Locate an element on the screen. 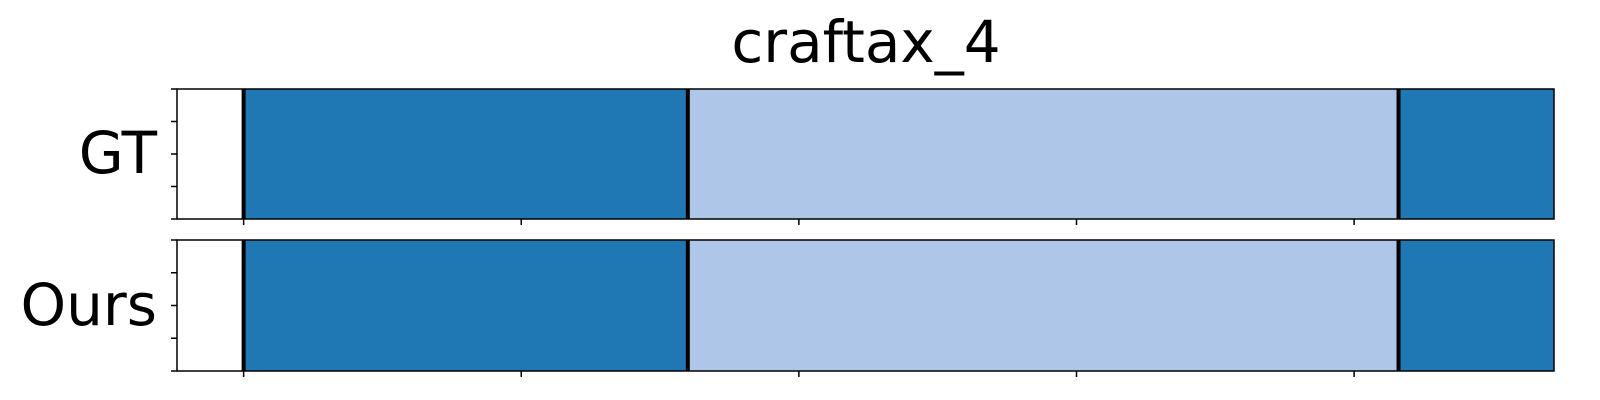  chart-title: craftax_4 is located at coordinates (865, 42).